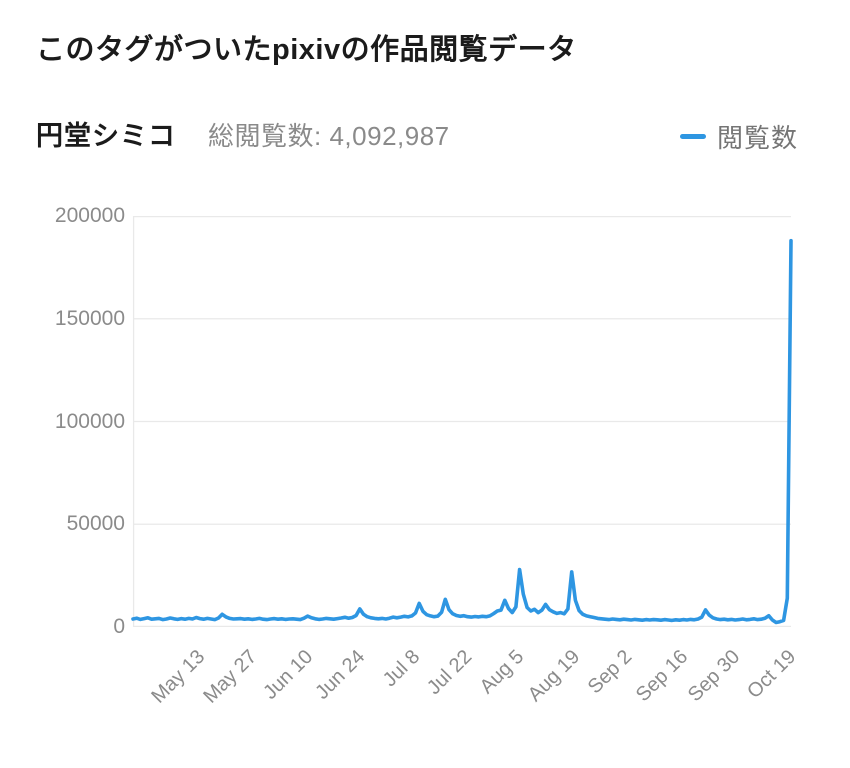  I want to click on y-tick-label: 50000, so click(95, 524).